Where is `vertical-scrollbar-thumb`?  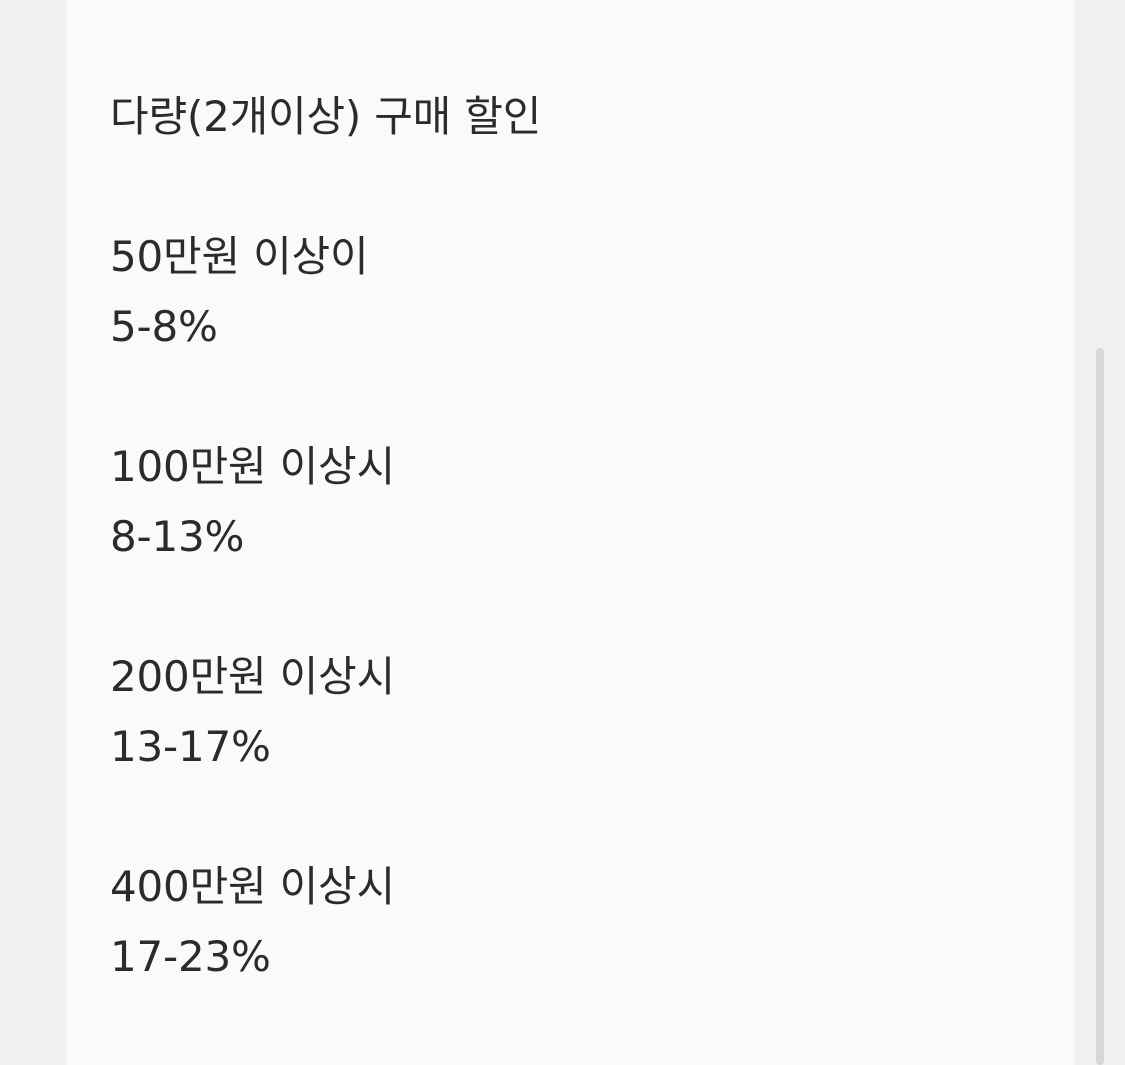 vertical-scrollbar-thumb is located at coordinates (1100, 706).